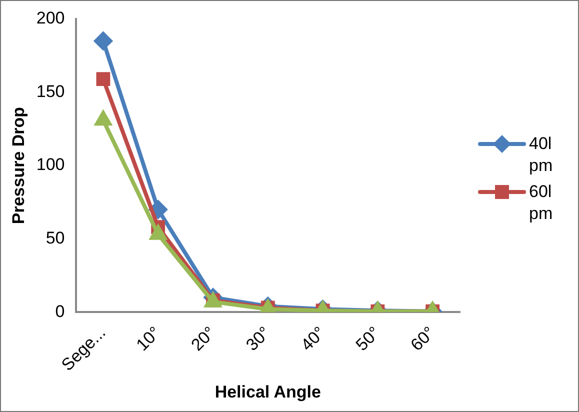  What do you see at coordinates (541, 155) in the screenshot?
I see `legend-label: 40lpm` at bounding box center [541, 155].